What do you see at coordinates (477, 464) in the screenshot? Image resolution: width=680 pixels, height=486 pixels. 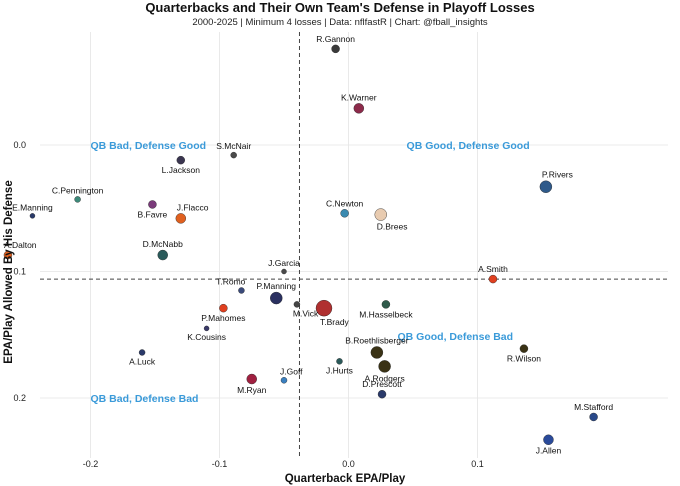 I see `x-tick-label: 0.1` at bounding box center [477, 464].